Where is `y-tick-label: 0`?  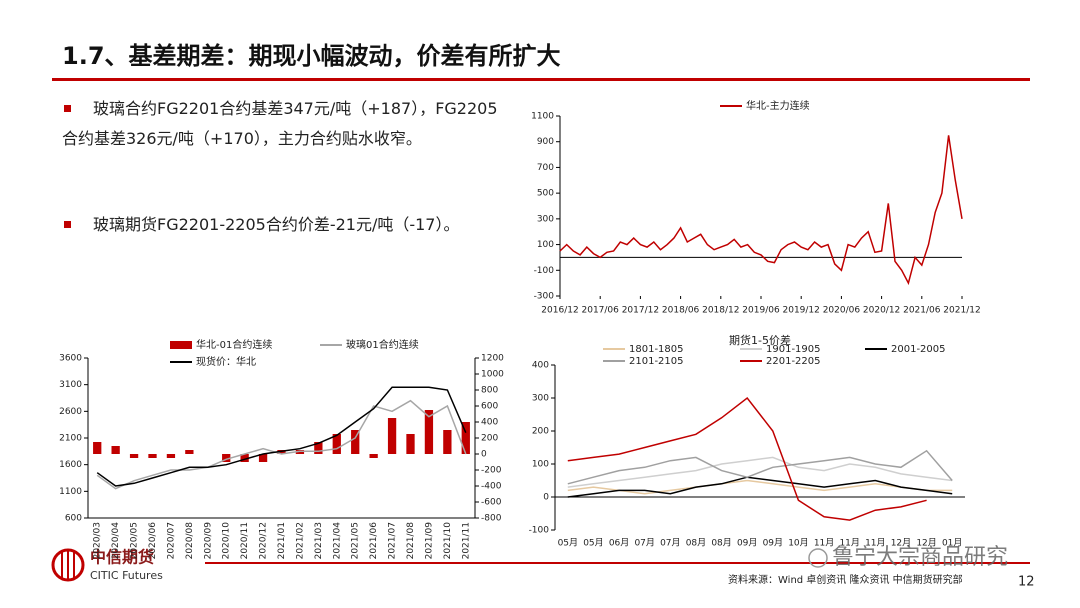
y-tick-label: 0 is located at coordinates (546, 498).